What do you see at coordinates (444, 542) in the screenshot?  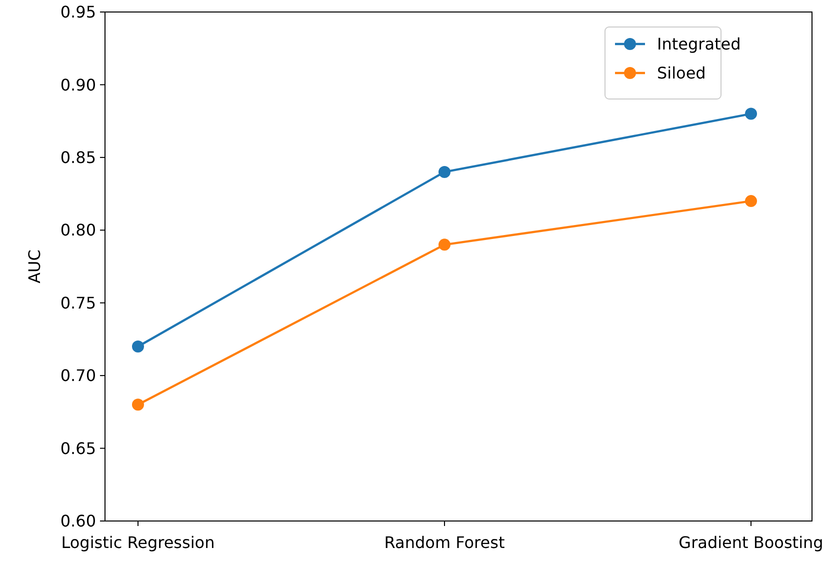 I see `x-tick-label: Random Forest` at bounding box center [444, 542].